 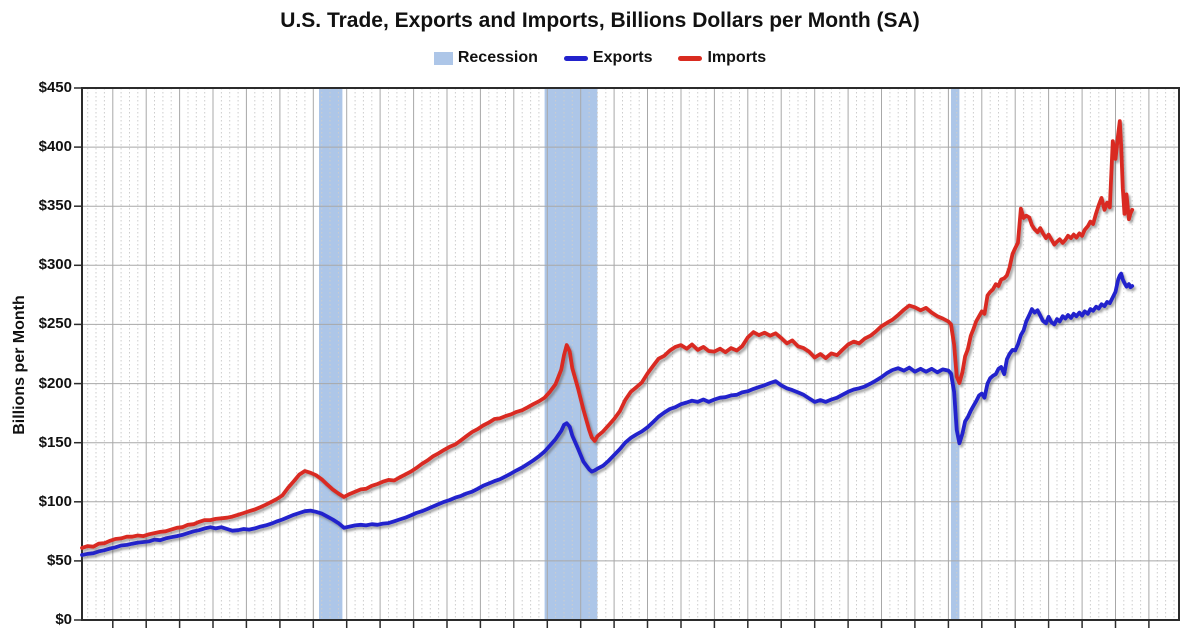 What do you see at coordinates (55, 147) in the screenshot?
I see `y-axis-tick-label: $400` at bounding box center [55, 147].